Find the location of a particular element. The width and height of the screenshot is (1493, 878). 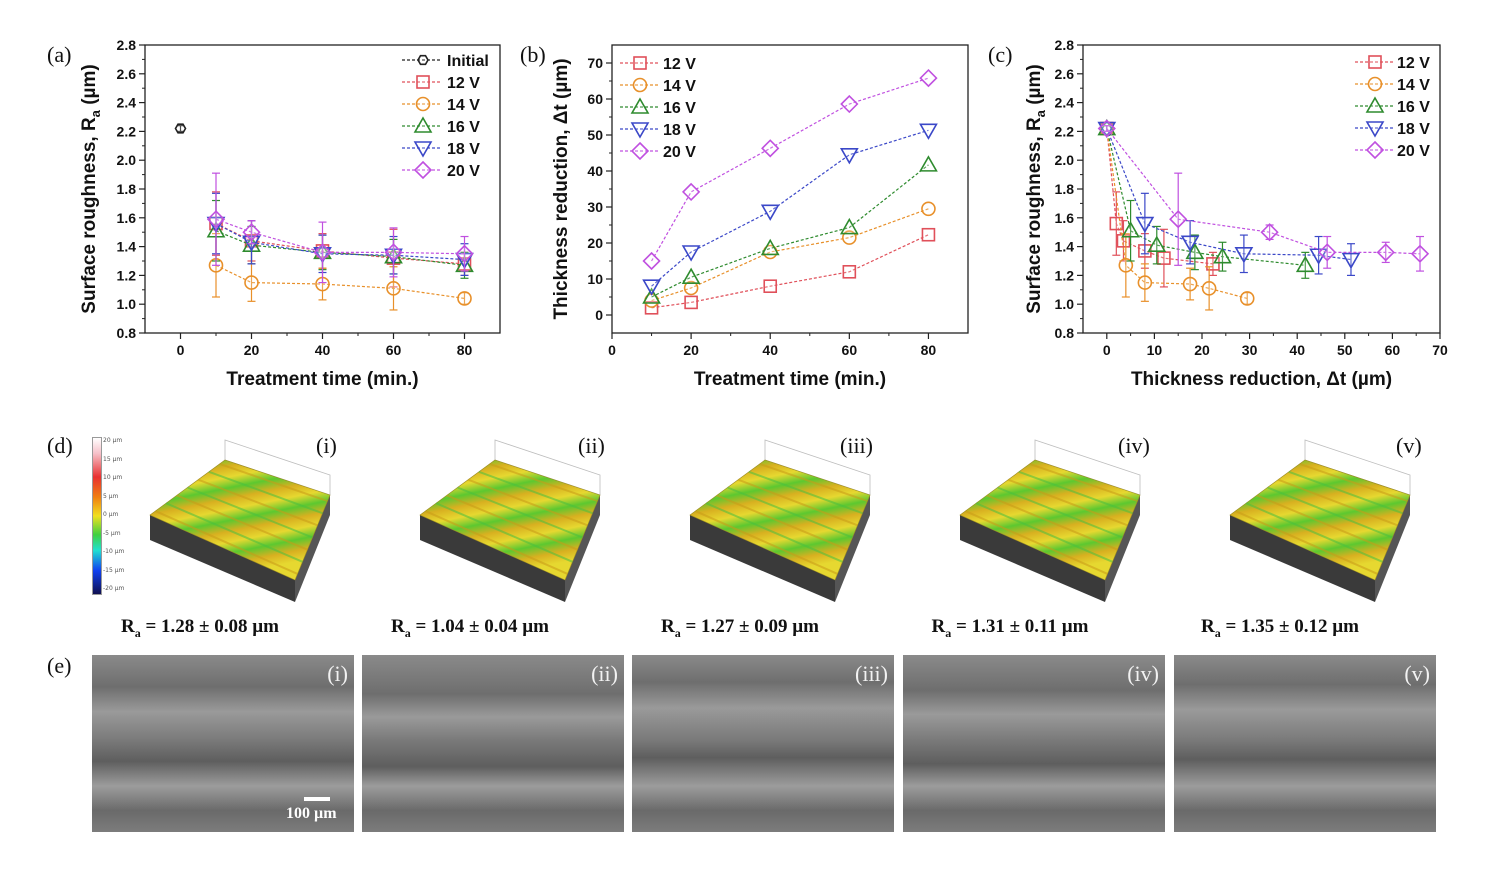

x-tick-label: 80 is located at coordinates (465, 350).